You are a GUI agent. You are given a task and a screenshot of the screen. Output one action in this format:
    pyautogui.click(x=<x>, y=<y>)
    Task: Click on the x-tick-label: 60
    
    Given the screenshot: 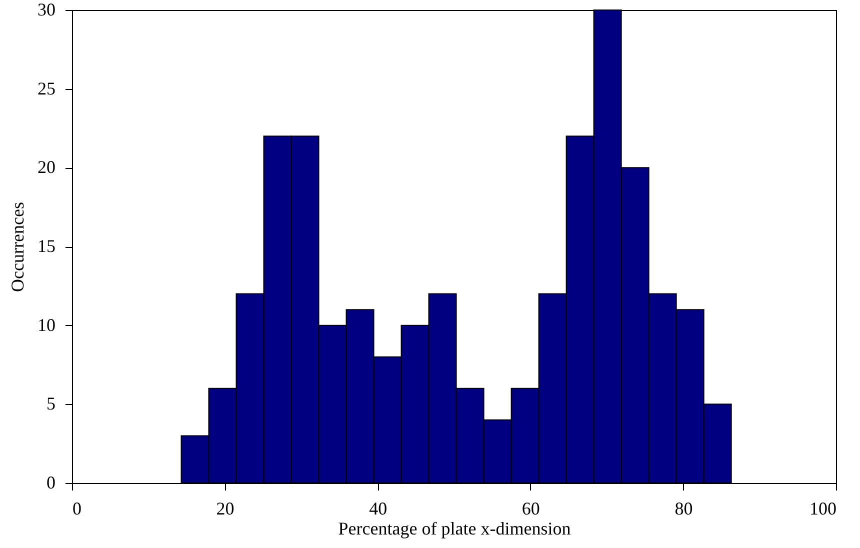 What is the action you would take?
    pyautogui.click(x=531, y=508)
    